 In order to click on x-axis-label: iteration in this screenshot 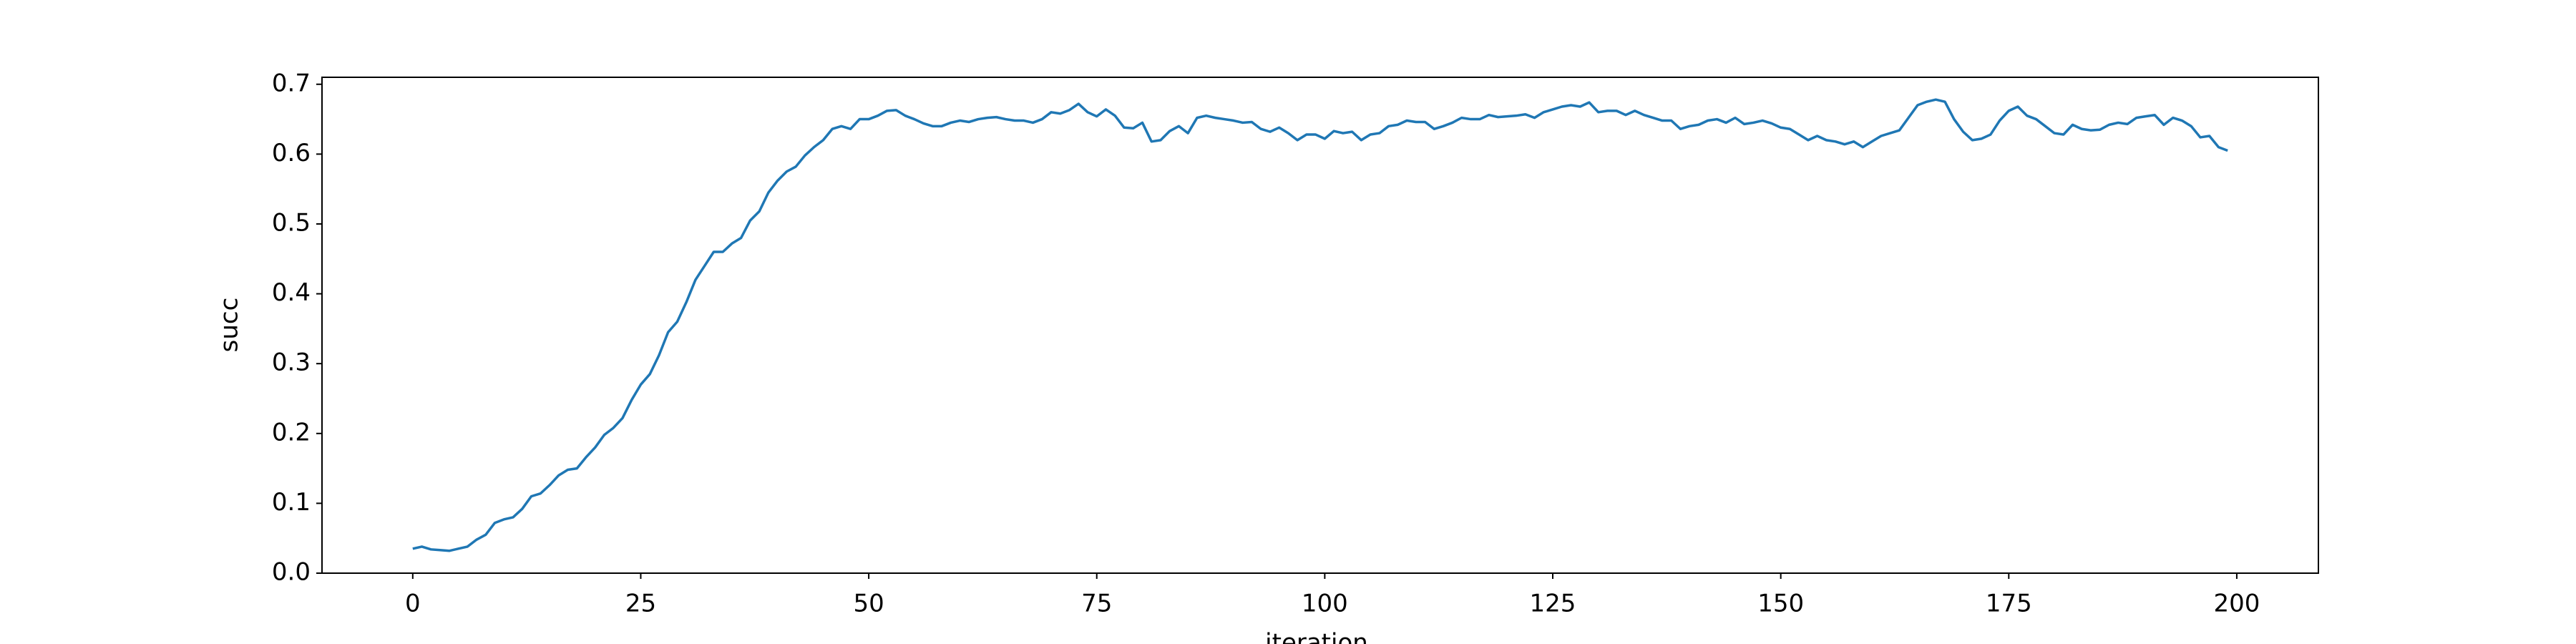, I will do `click(1316, 636)`.